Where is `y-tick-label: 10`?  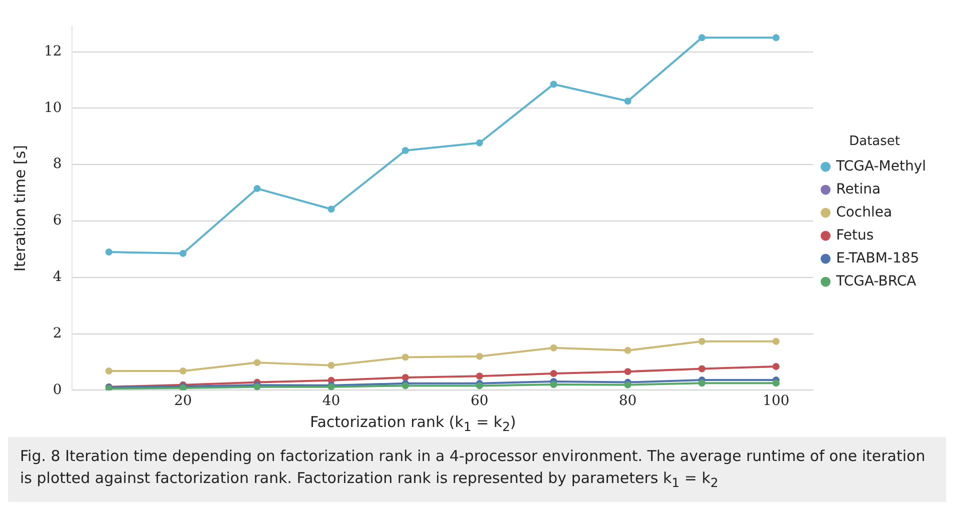
y-tick-label: 10 is located at coordinates (53, 108).